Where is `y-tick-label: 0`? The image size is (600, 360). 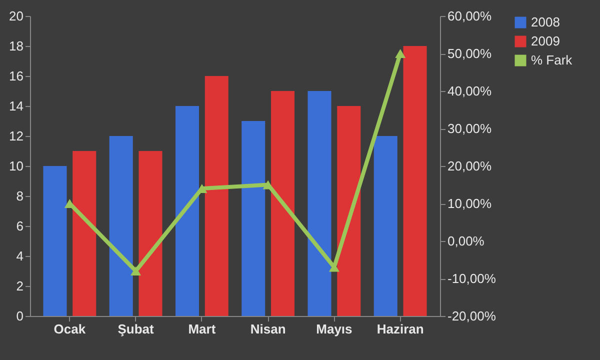
y-tick-label: 0 is located at coordinates (20, 316).